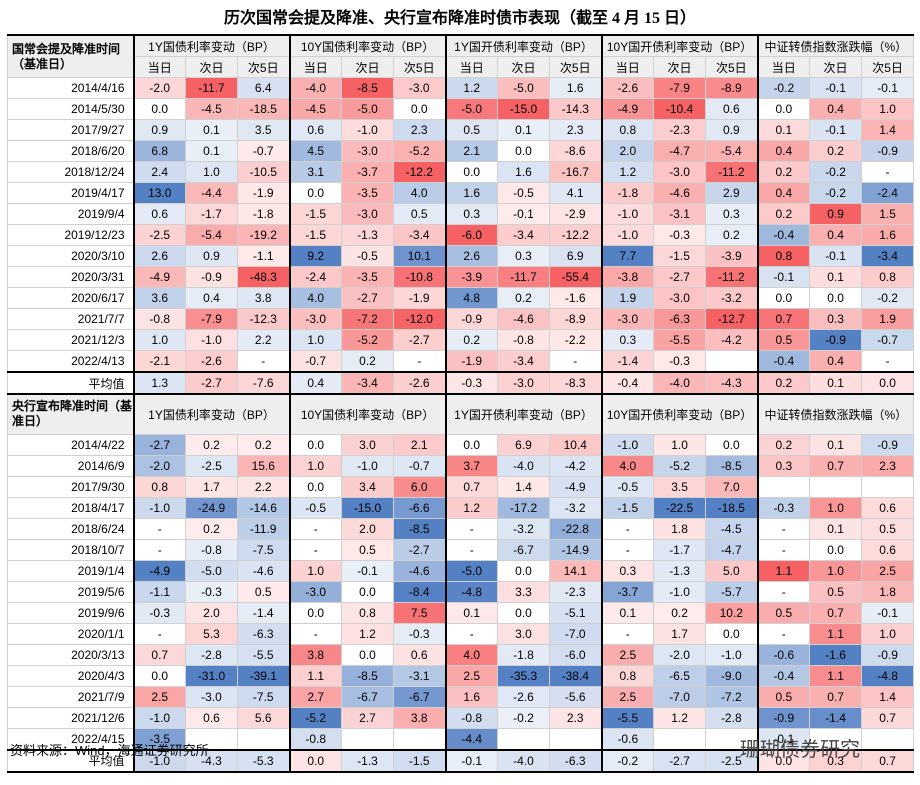 The height and width of the screenshot is (785, 920). Describe the element at coordinates (420, 256) in the screenshot. I see `cell: 10.1` at that location.